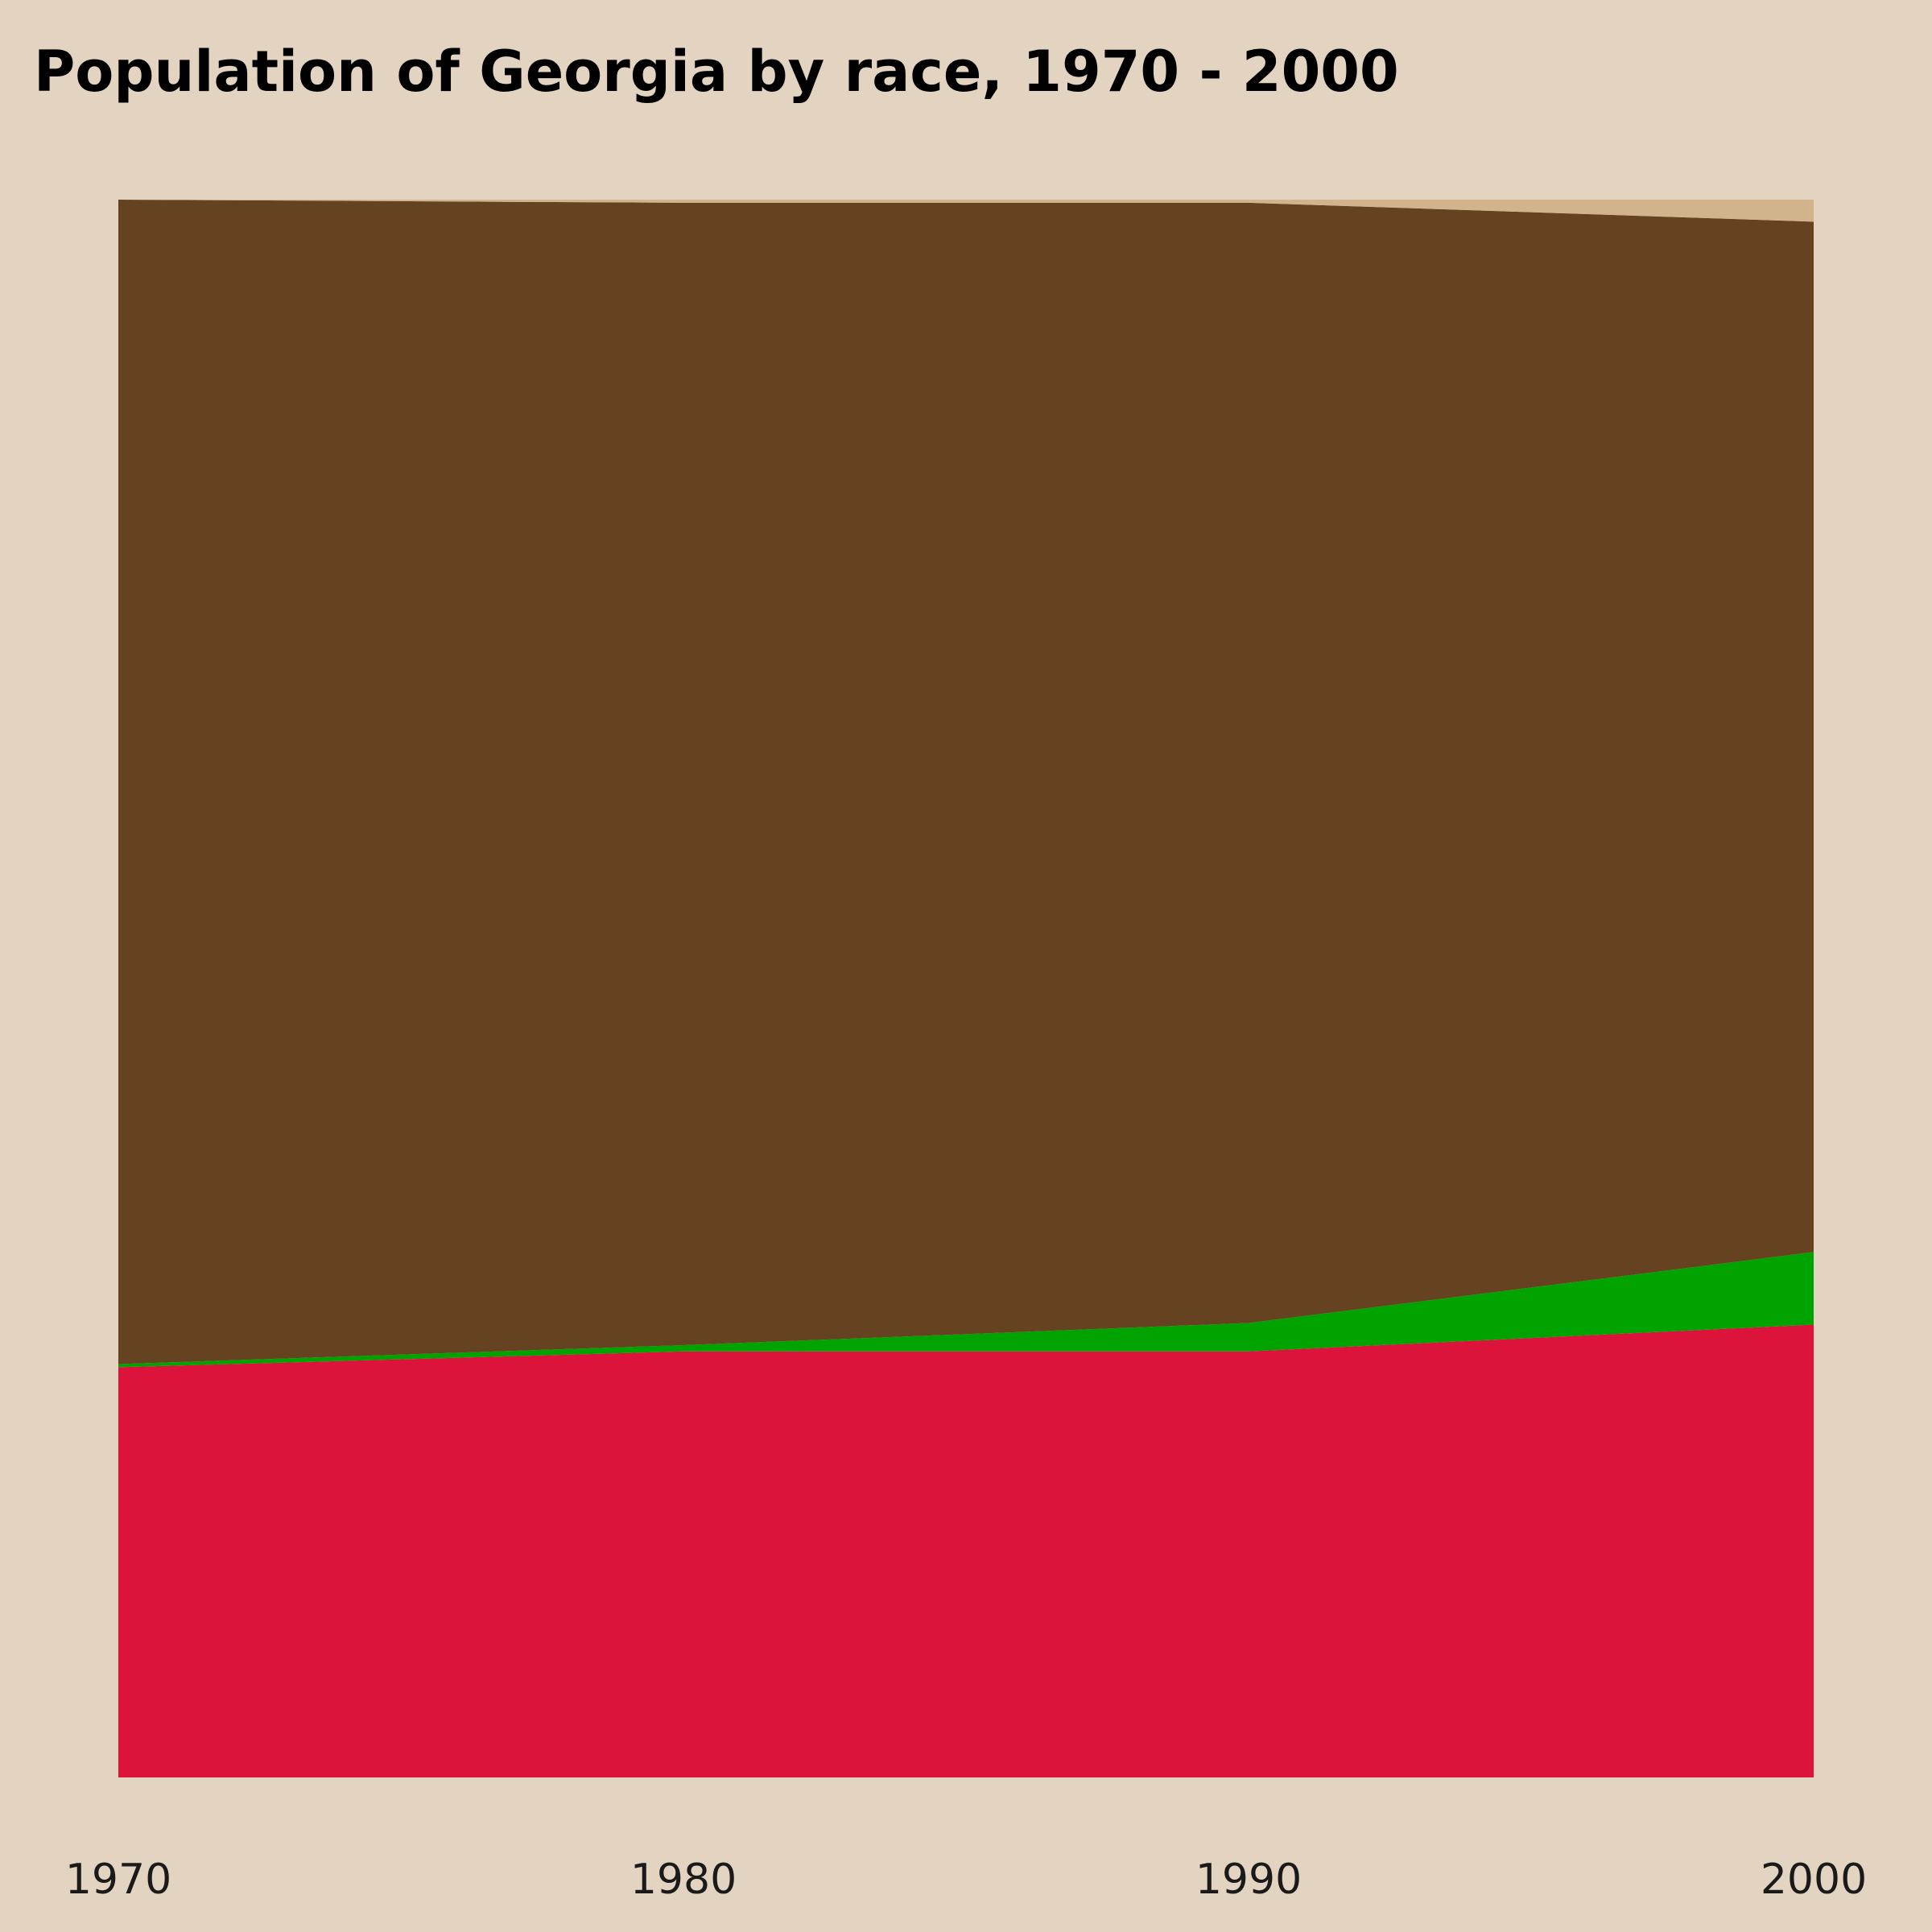  What do you see at coordinates (1248, 1880) in the screenshot?
I see `x-tick-label: 1990` at bounding box center [1248, 1880].